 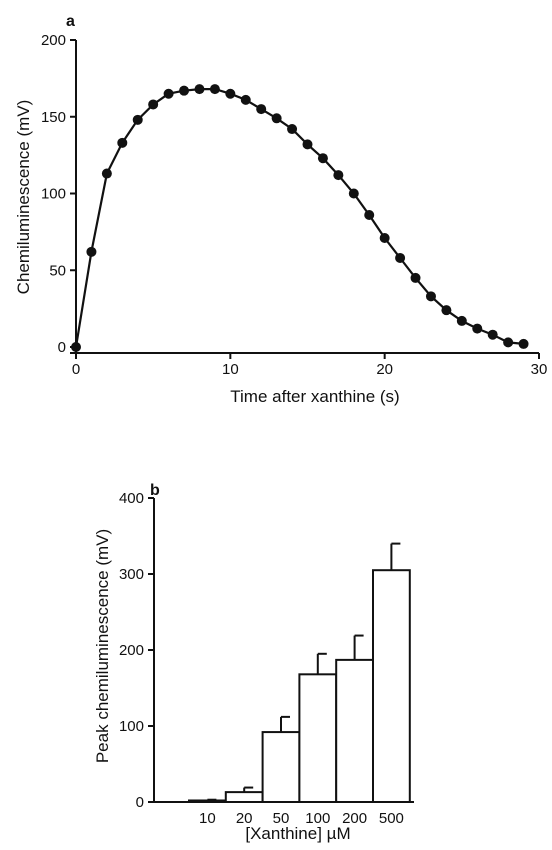 What do you see at coordinates (53, 117) in the screenshot?
I see `panel-a-y-tick-label: 150` at bounding box center [53, 117].